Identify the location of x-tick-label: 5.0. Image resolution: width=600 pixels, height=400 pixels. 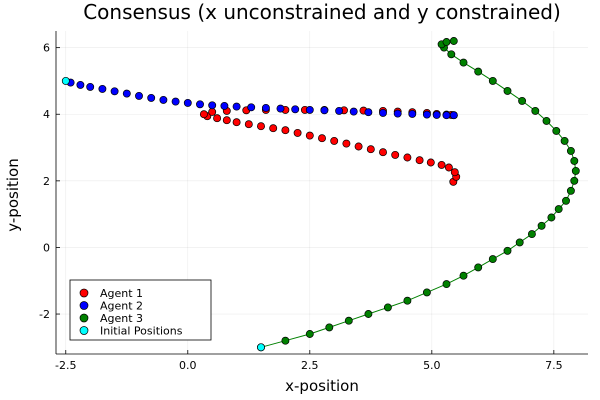
(432, 365).